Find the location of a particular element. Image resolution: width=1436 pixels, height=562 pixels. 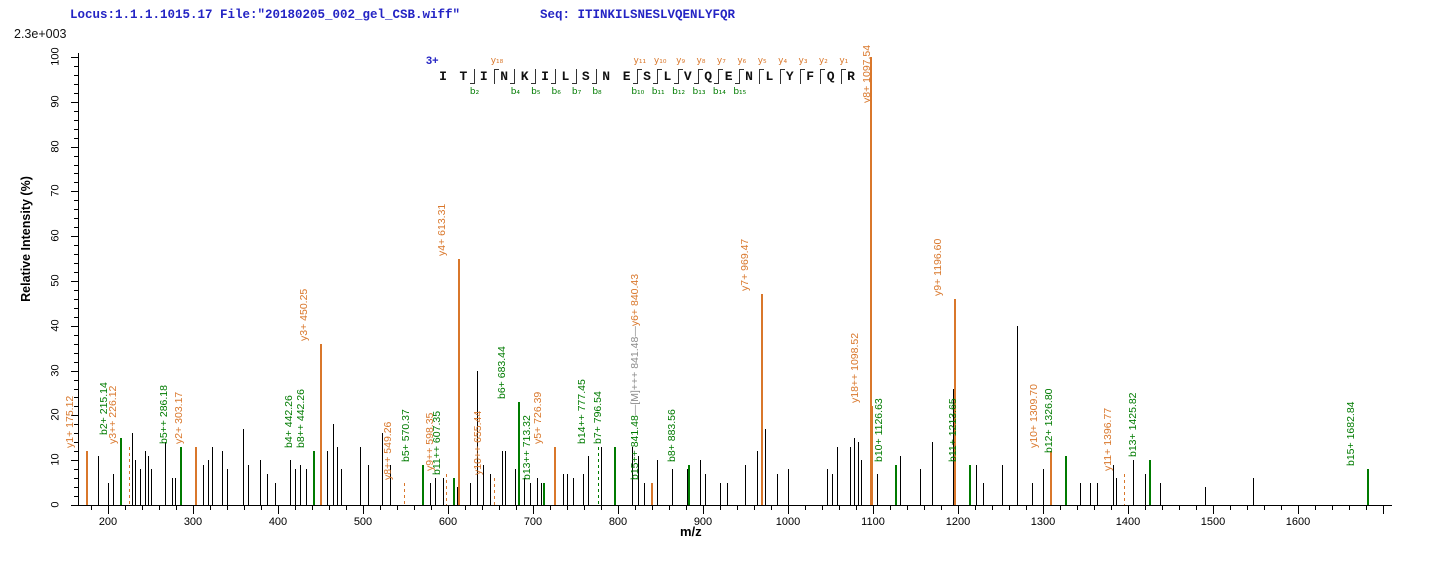

y-ion-marker: y₄ is located at coordinates (783, 61).